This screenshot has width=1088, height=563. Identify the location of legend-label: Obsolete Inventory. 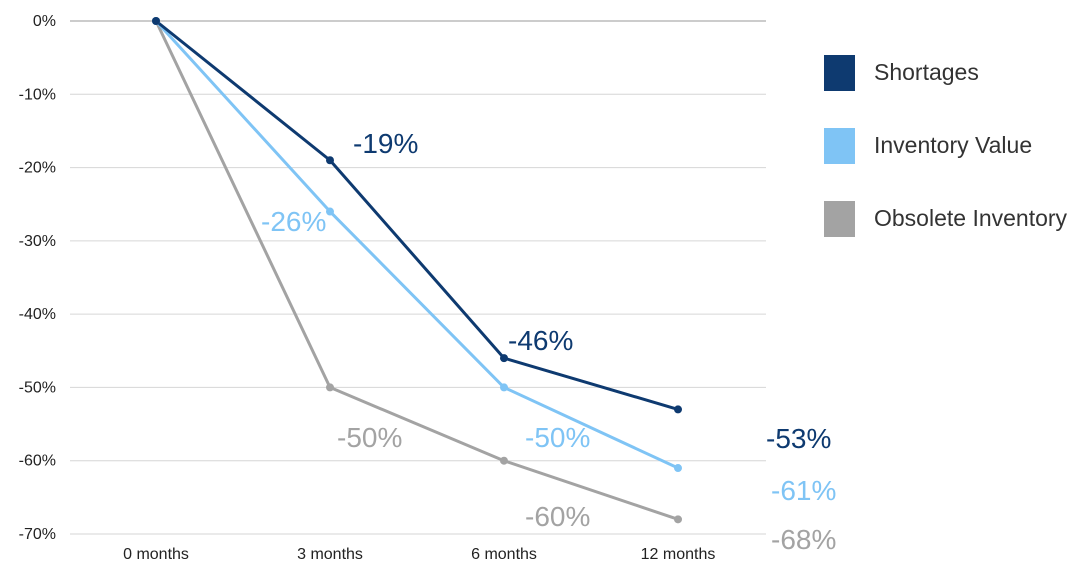
(971, 218).